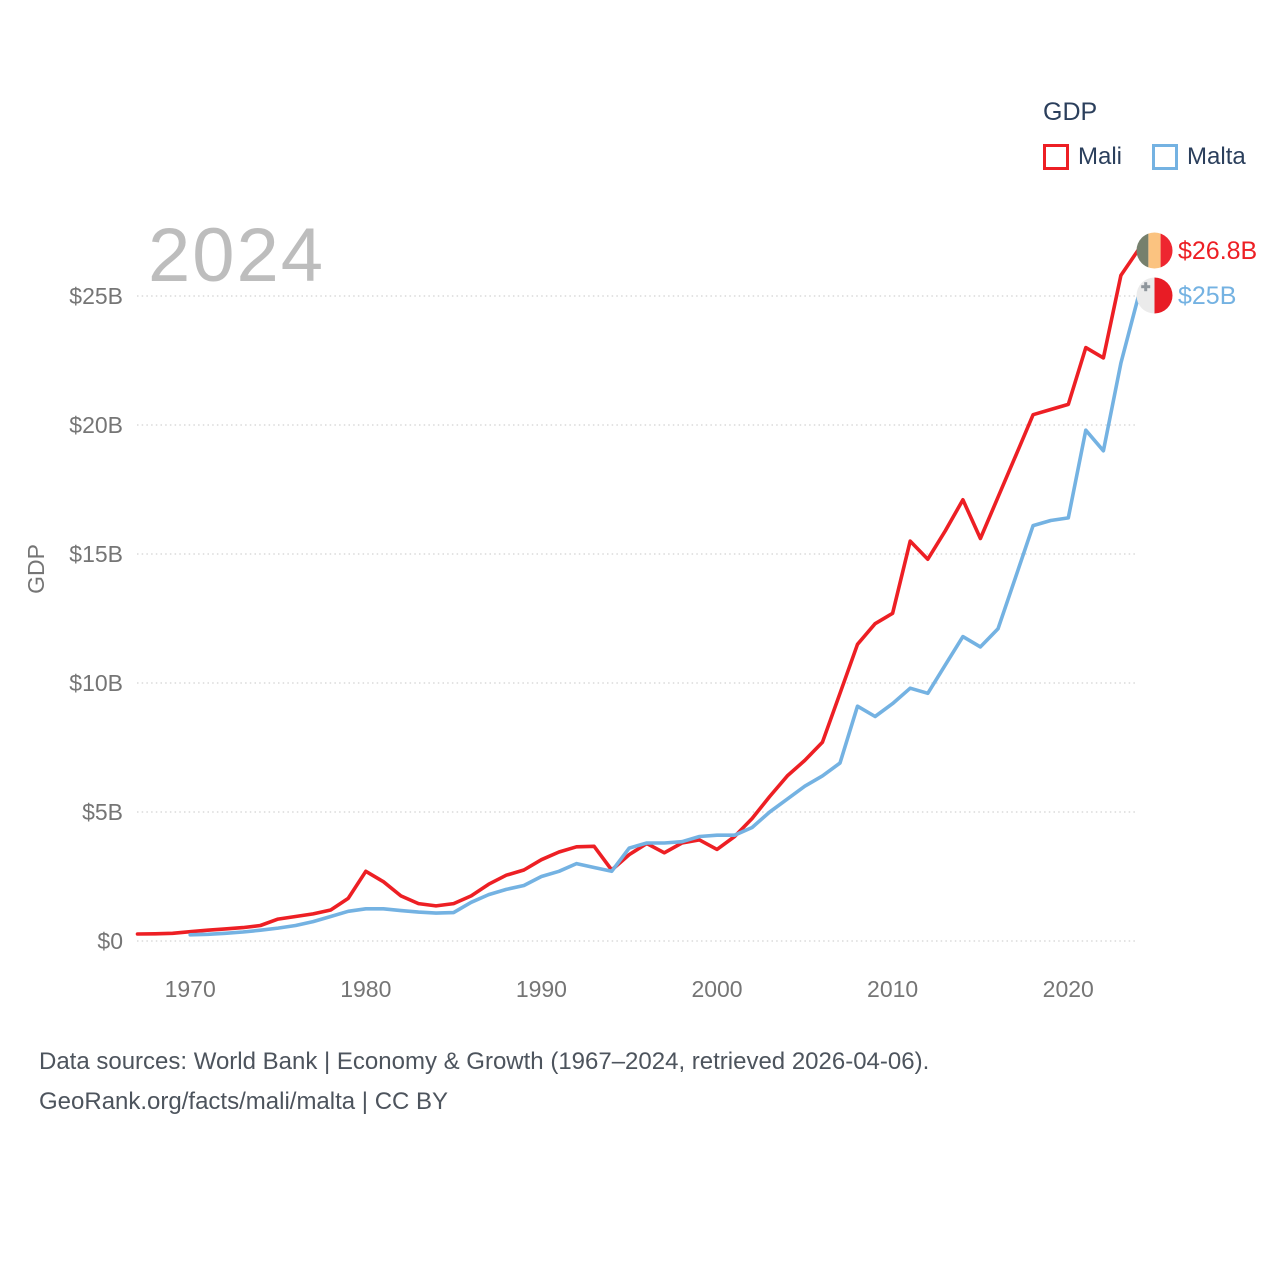 This screenshot has width=1280, height=1280. I want to click on y-tick-label: $25B, so click(96, 296).